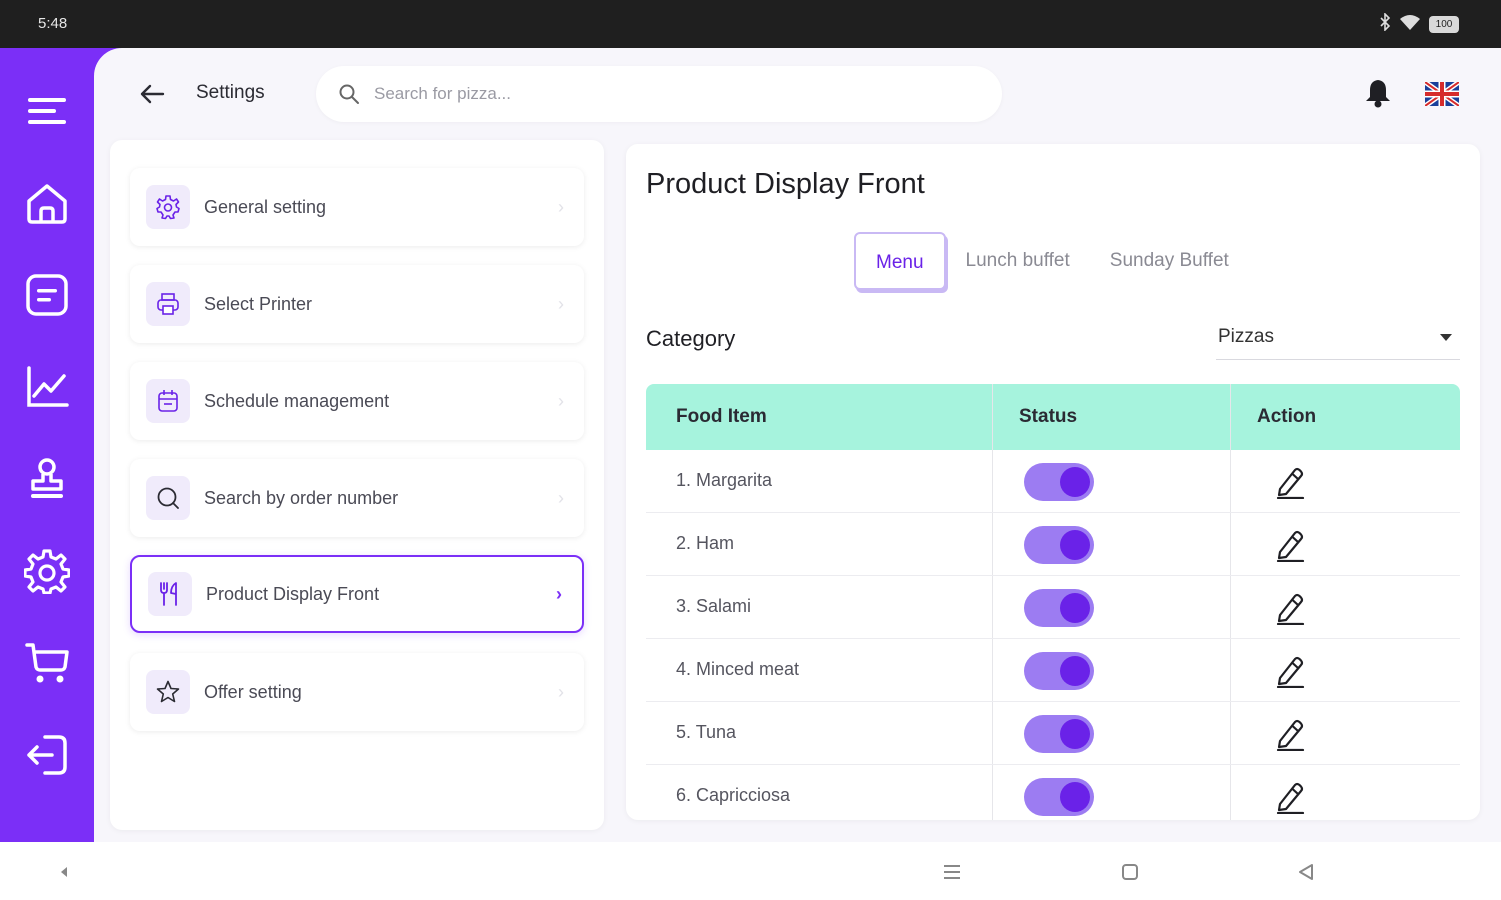  What do you see at coordinates (53, 23) in the screenshot?
I see `status-time: 5:48` at bounding box center [53, 23].